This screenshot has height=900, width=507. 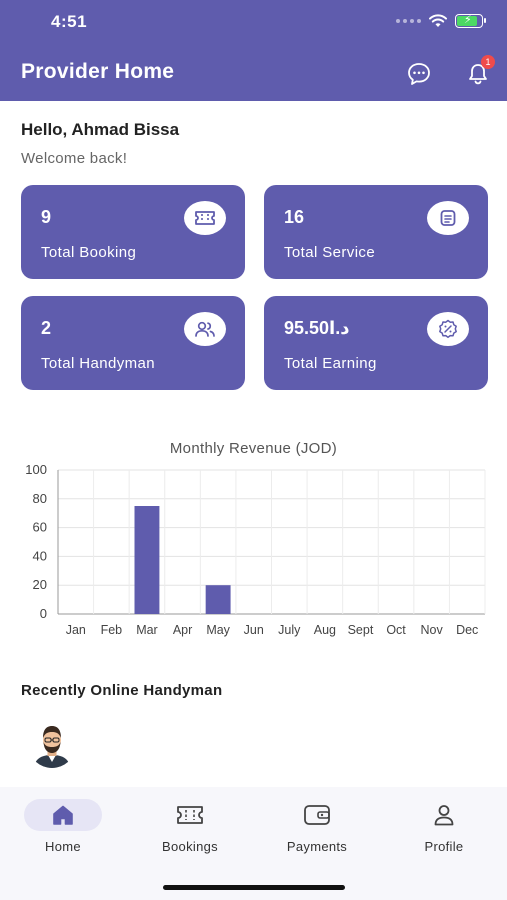 I want to click on stat-card-total-service: 16 Total Service, so click(x=376, y=232).